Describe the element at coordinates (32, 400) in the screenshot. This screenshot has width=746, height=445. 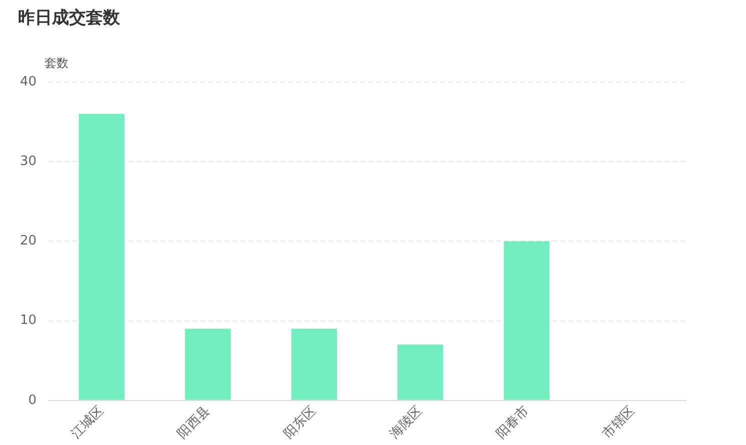
I see `y-tick-label: 0` at that location.